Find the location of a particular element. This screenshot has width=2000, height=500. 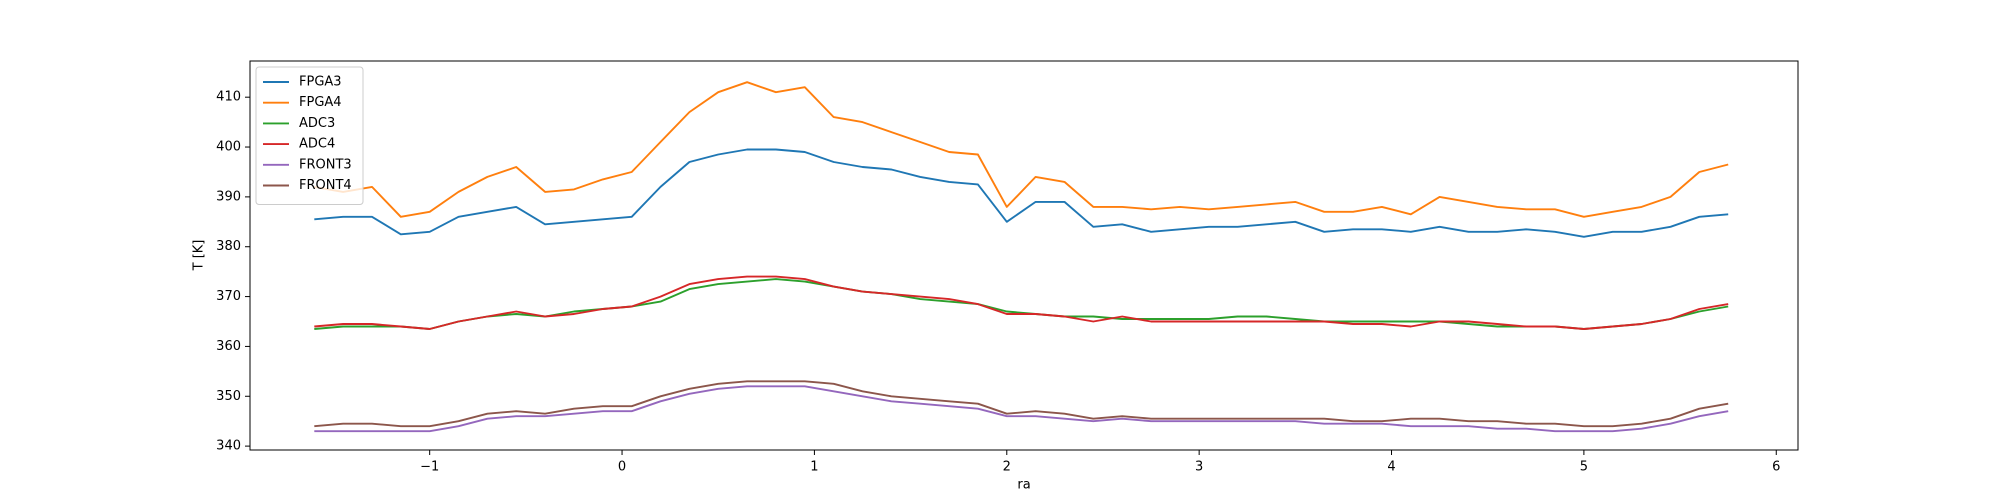

x-tick-label: 1 is located at coordinates (814, 467).